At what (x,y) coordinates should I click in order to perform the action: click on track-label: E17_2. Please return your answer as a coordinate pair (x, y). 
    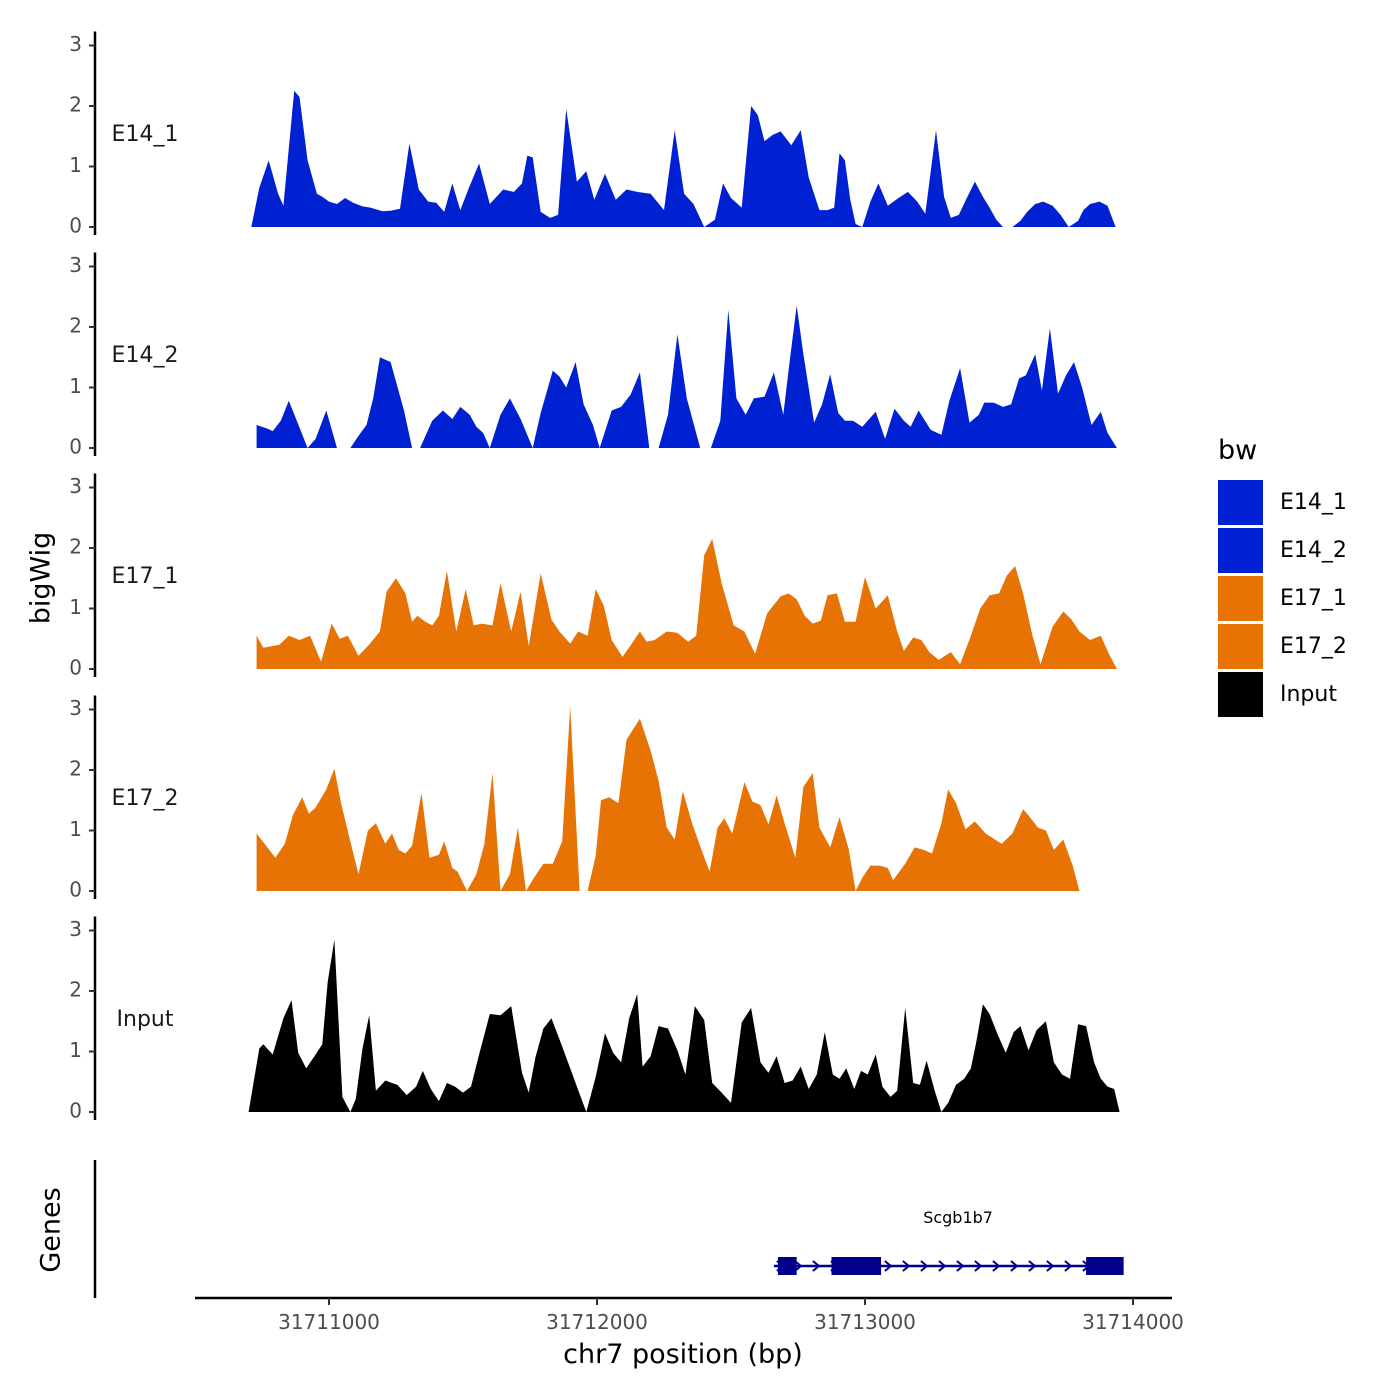
    Looking at the image, I should click on (145, 798).